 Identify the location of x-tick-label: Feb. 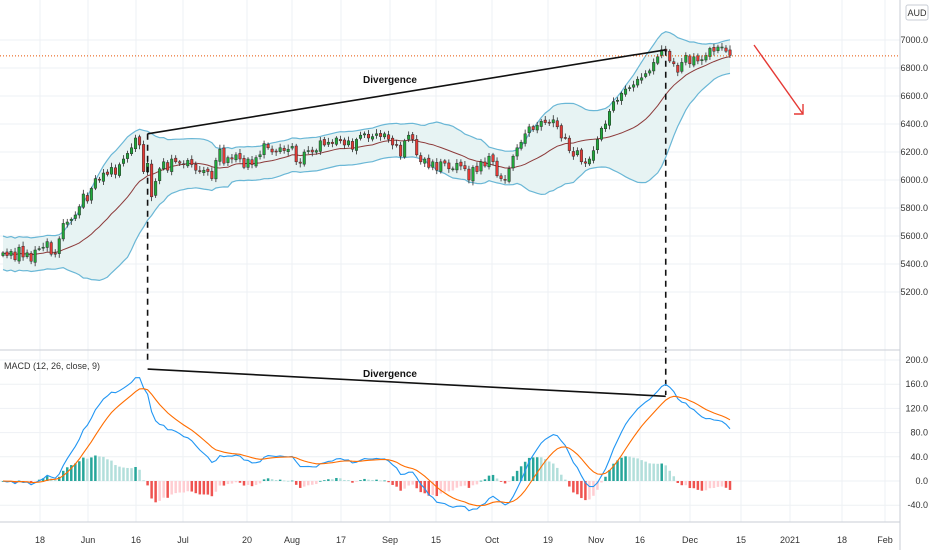
(885, 540).